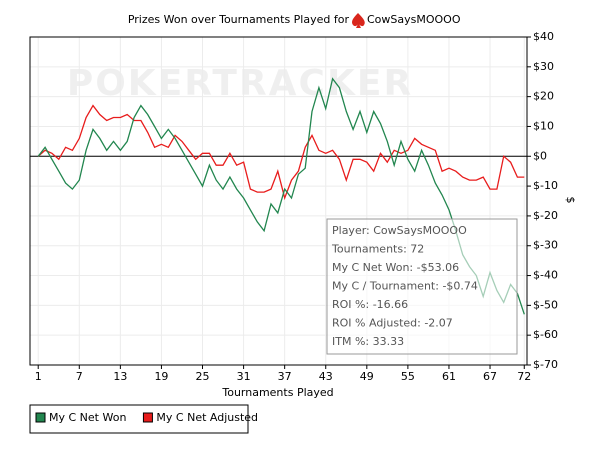 This screenshot has height=451, width=606. What do you see at coordinates (87, 417) in the screenshot?
I see `legend-label: My C Net Won` at bounding box center [87, 417].